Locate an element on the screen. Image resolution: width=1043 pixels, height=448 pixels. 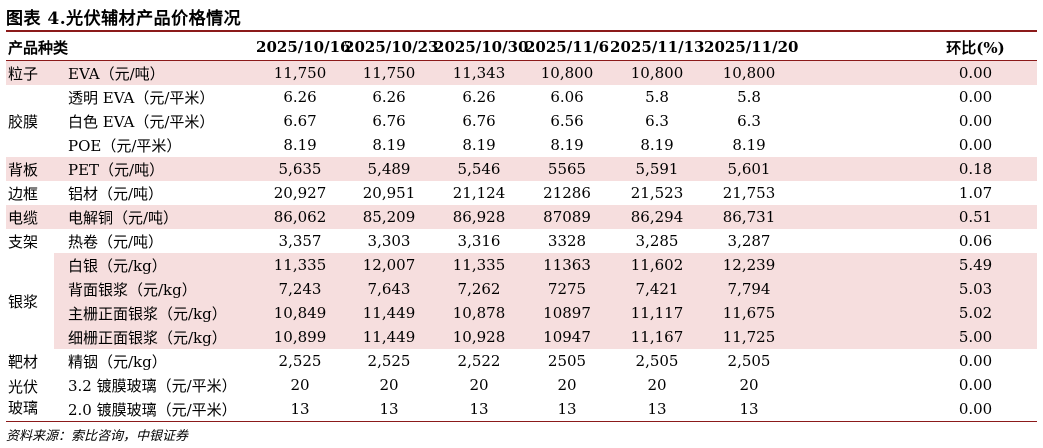
price-value: 7,643 is located at coordinates (389, 289).